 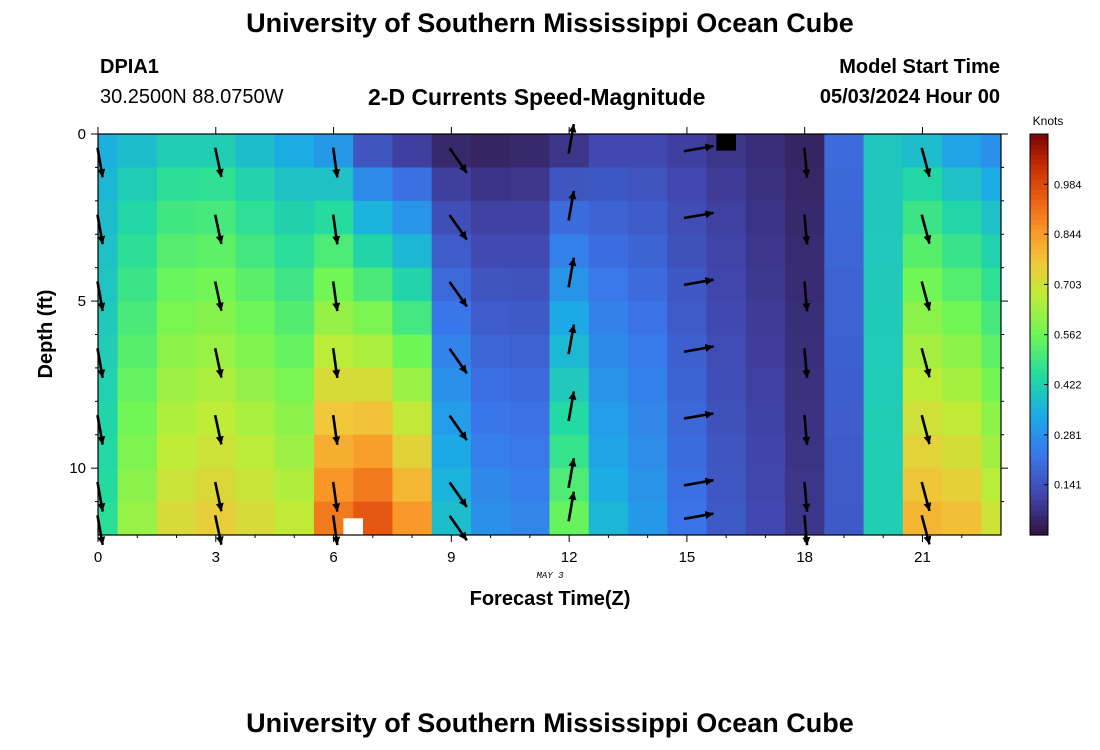 I want to click on x-axis-label: Forecast Time(Z), so click(x=550, y=599).